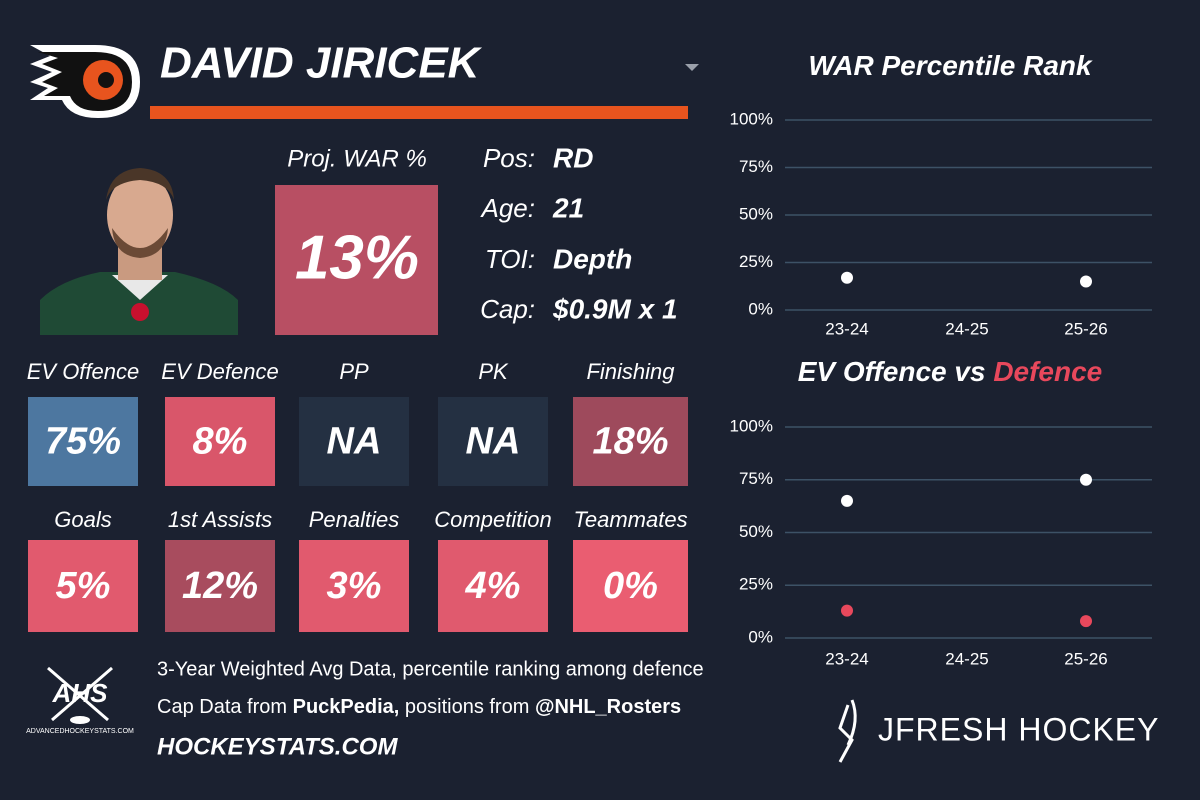 The image size is (1200, 800). What do you see at coordinates (615, 308) in the screenshot?
I see `info-value: $0.9M x 1` at bounding box center [615, 308].